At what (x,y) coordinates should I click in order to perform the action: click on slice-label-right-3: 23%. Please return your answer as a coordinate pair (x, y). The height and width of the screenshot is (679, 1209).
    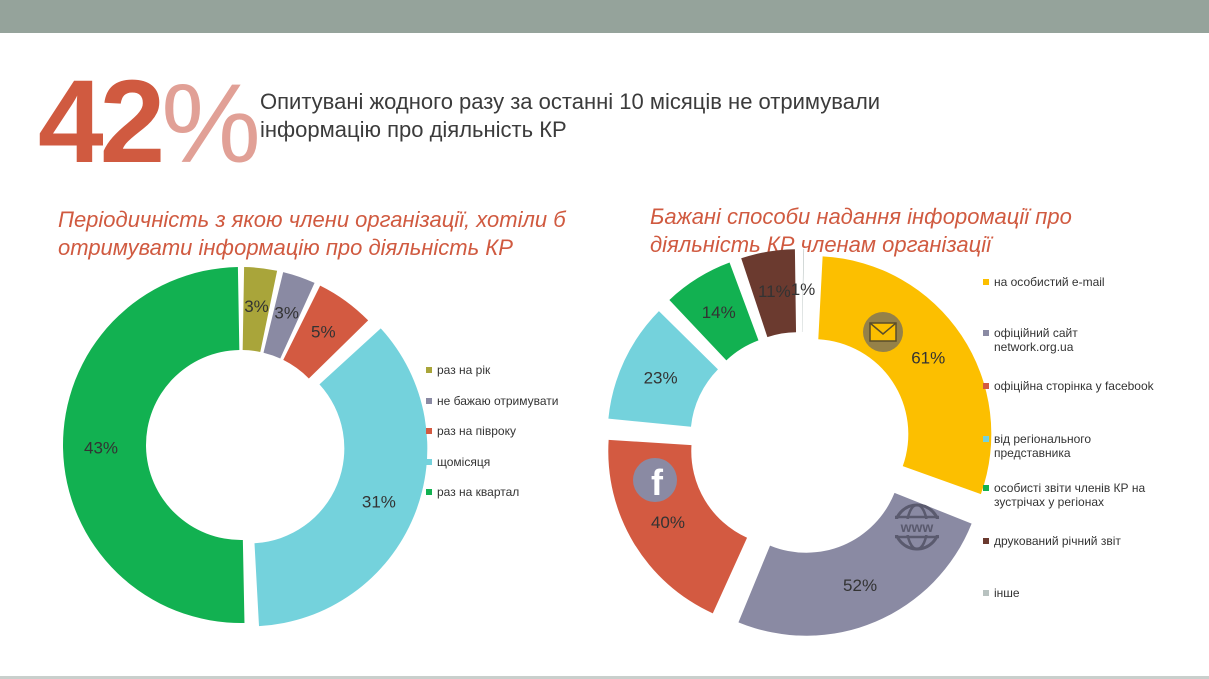
    Looking at the image, I should click on (661, 378).